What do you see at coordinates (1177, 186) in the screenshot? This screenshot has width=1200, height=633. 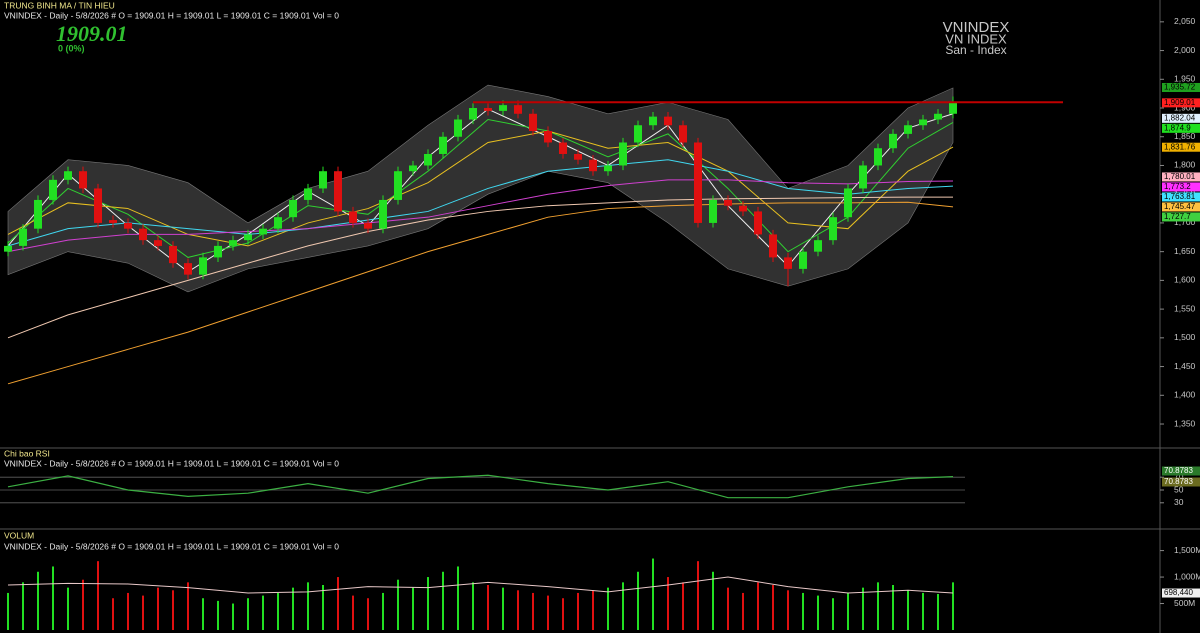 I see `price-label: 1,773.2` at bounding box center [1177, 186].